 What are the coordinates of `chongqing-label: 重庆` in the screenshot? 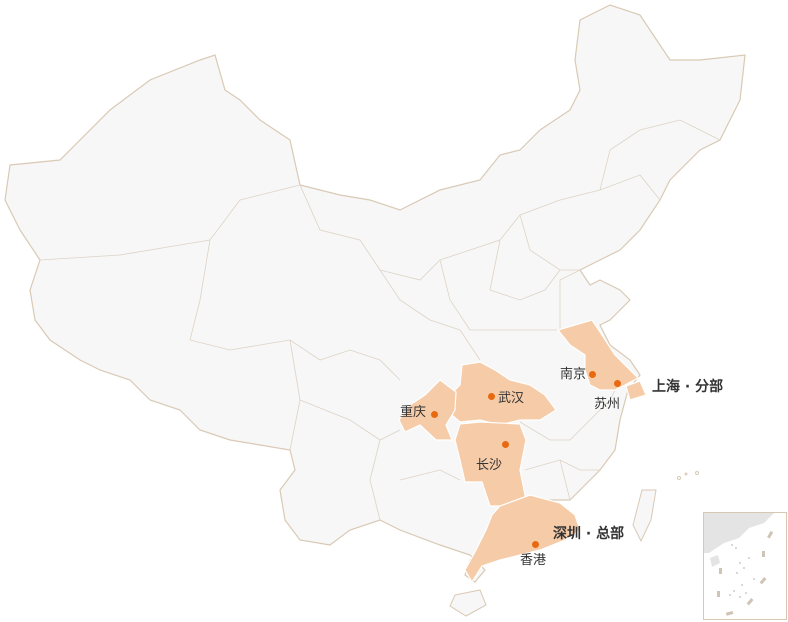 It's located at (413, 412).